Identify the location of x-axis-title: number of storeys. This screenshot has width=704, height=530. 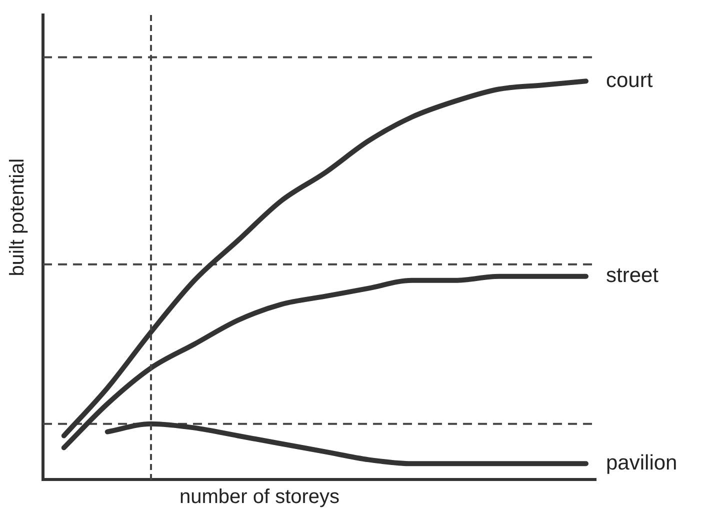
(259, 497).